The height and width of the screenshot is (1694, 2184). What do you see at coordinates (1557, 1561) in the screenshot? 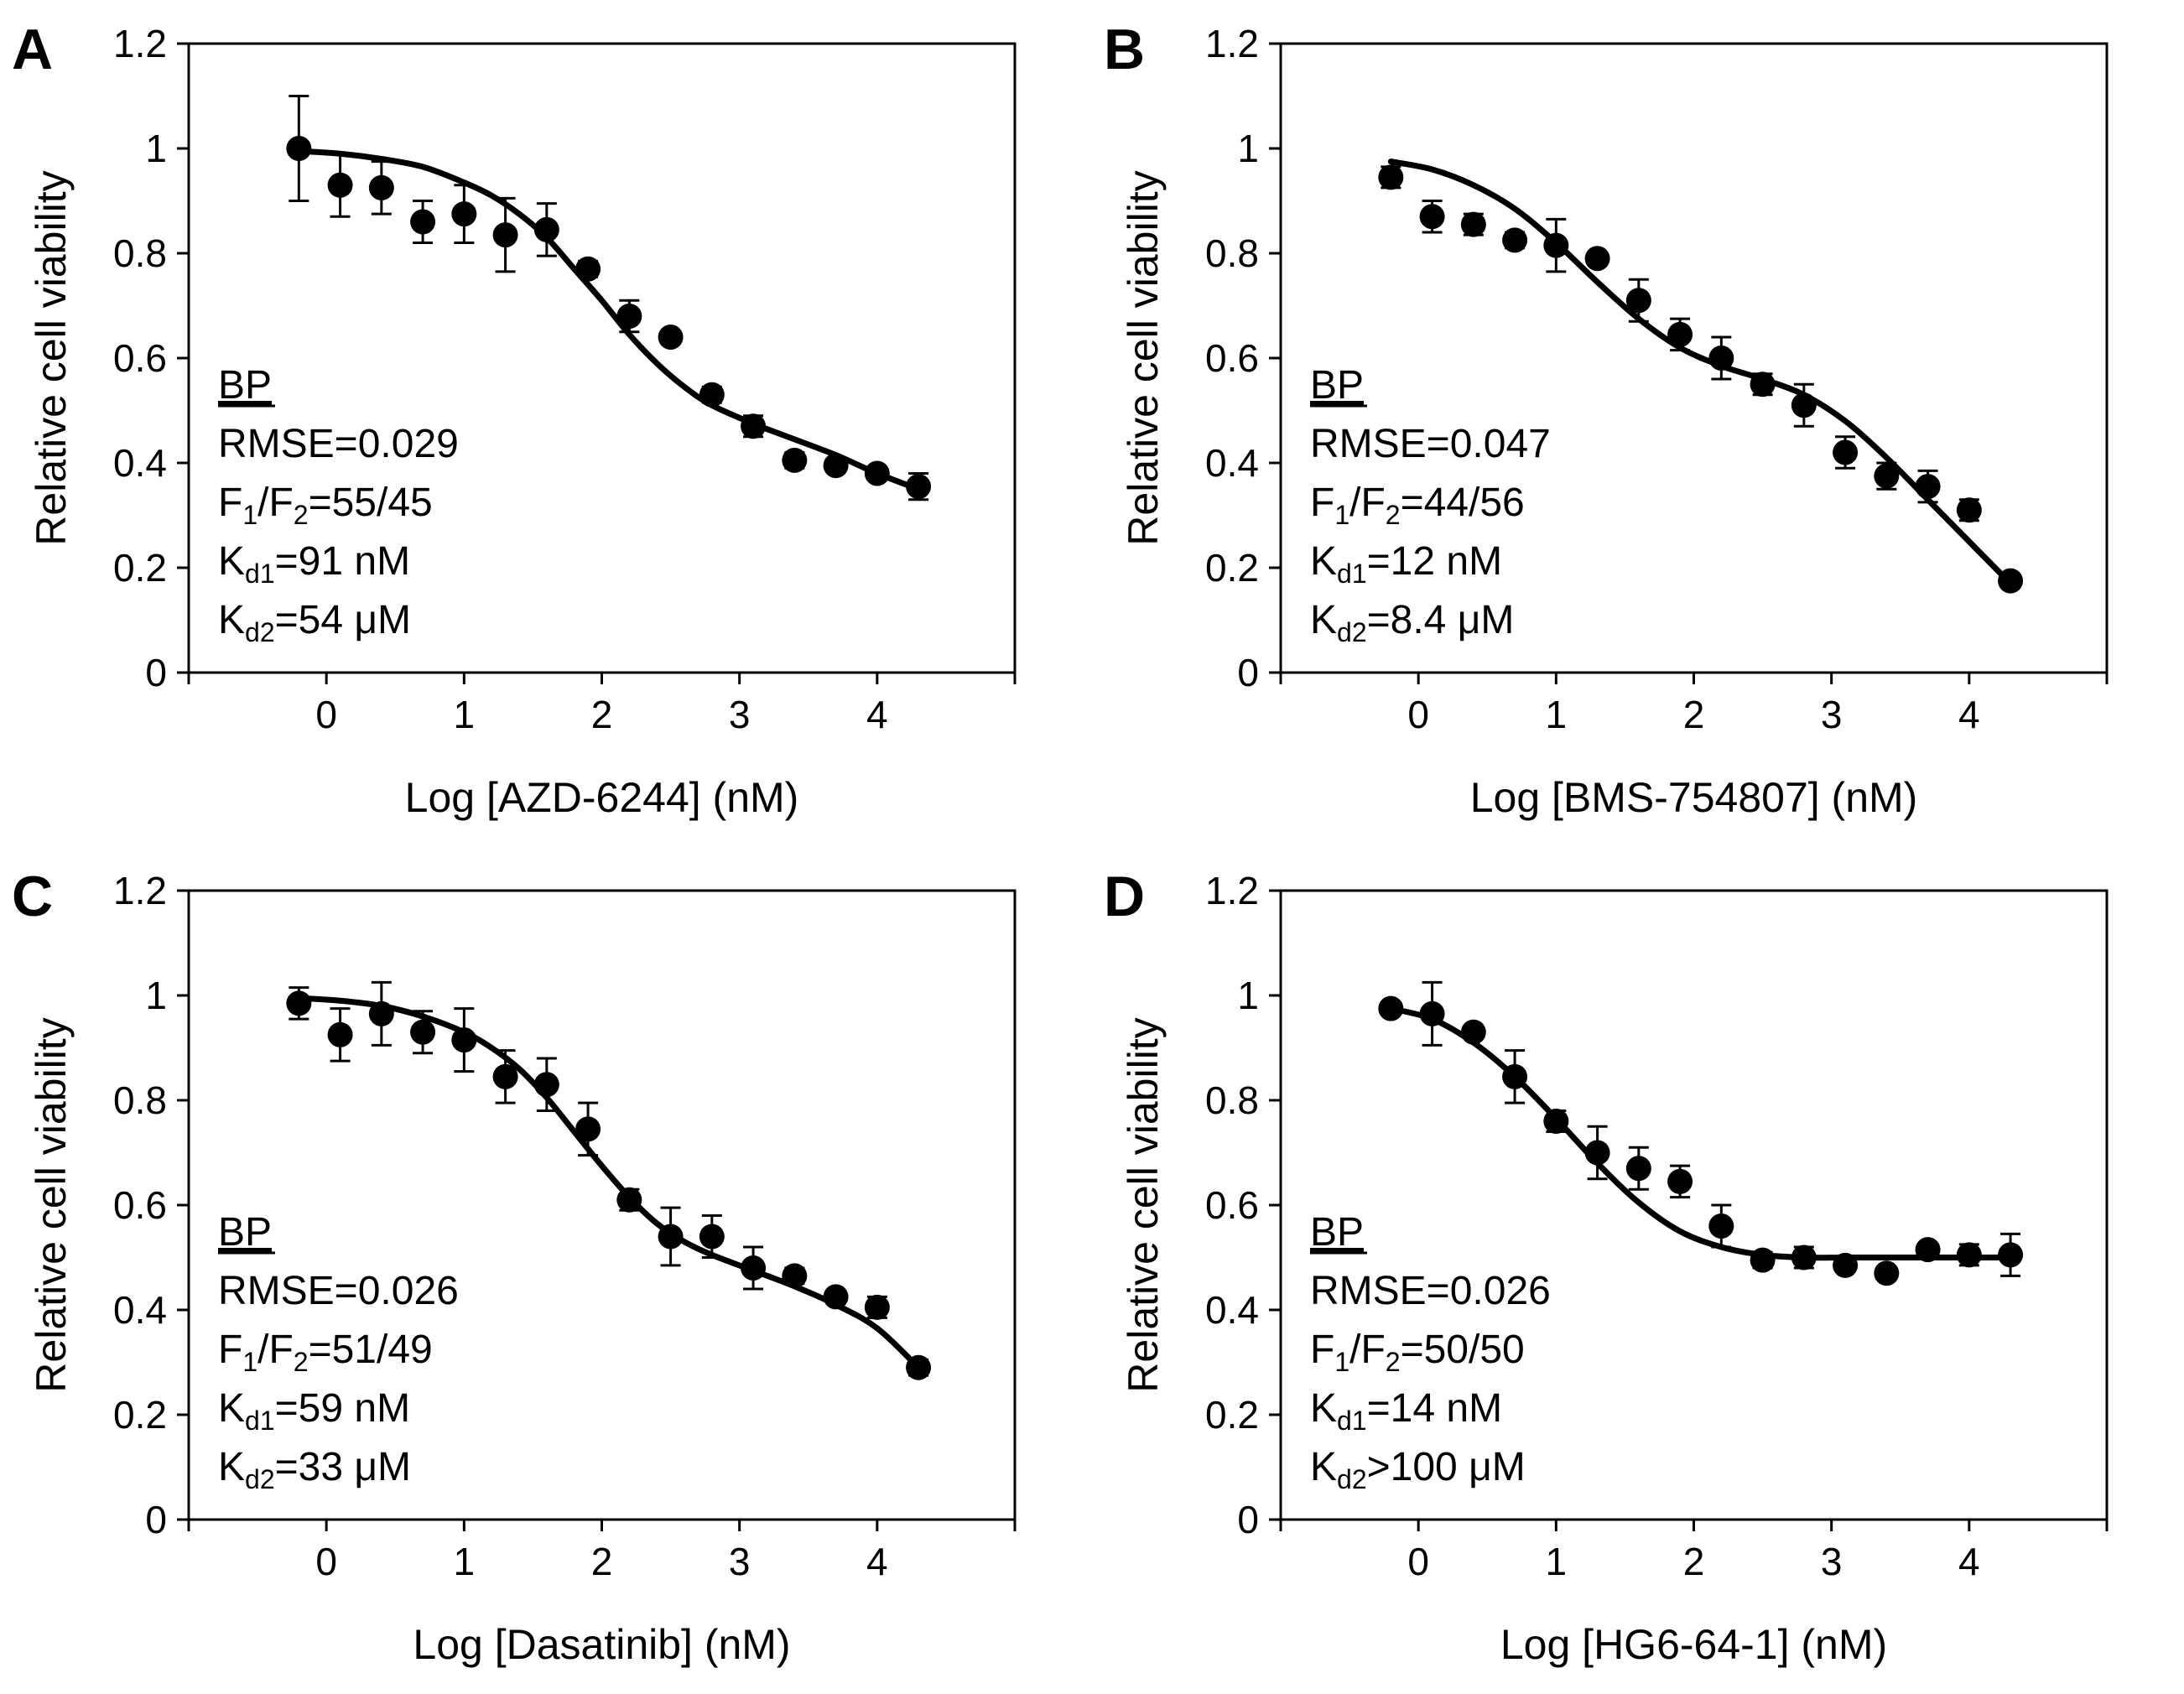
I see `x-tick-label: 1` at bounding box center [1557, 1561].